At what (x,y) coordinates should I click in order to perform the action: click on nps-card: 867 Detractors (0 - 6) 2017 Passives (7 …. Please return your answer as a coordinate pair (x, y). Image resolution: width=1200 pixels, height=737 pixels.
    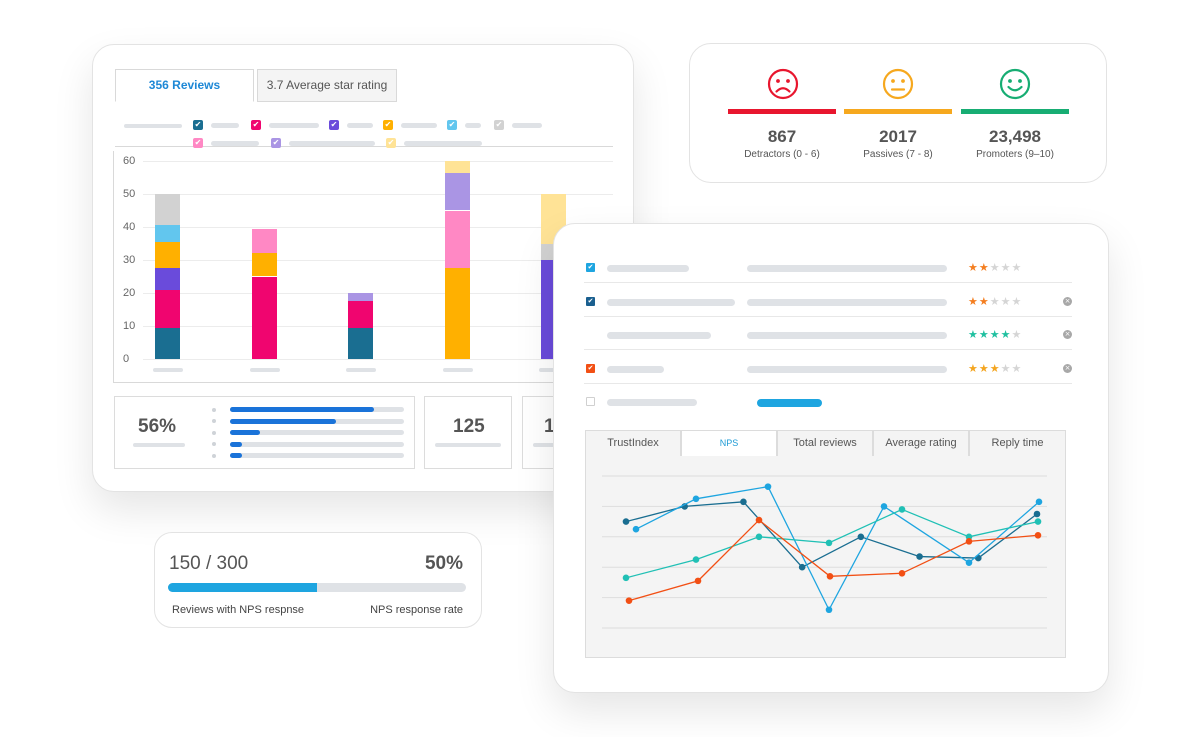
    Looking at the image, I should click on (898, 113).